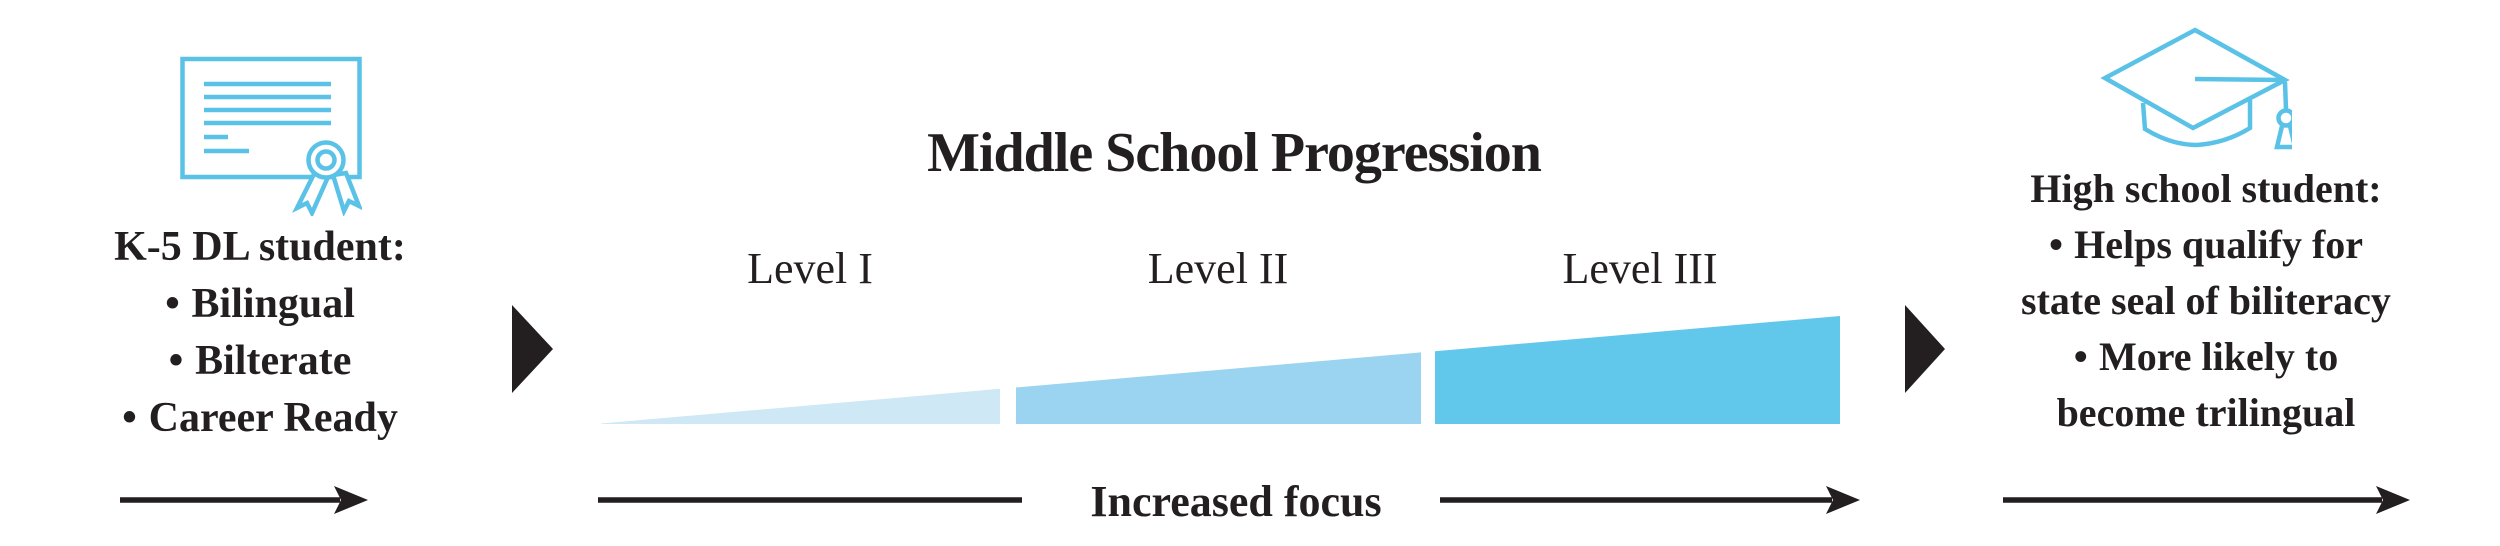 The height and width of the screenshot is (546, 2500). I want to click on hs-item-line: More likely to, so click(2219, 356).